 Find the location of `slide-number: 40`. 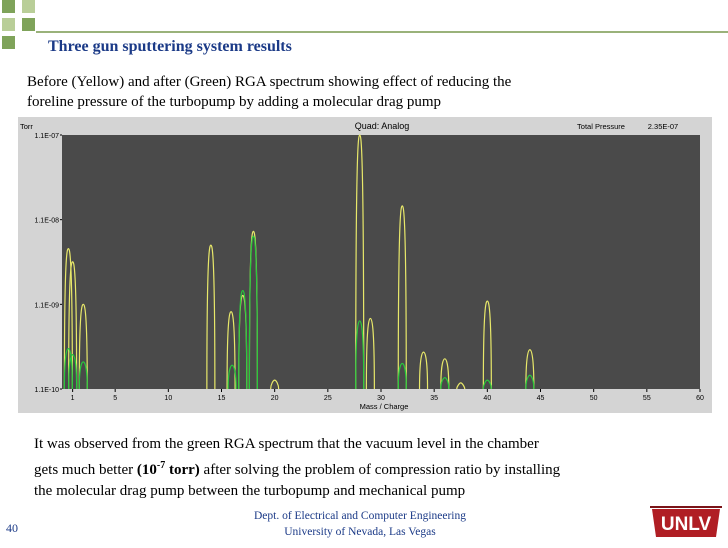

slide-number: 40 is located at coordinates (12, 528).